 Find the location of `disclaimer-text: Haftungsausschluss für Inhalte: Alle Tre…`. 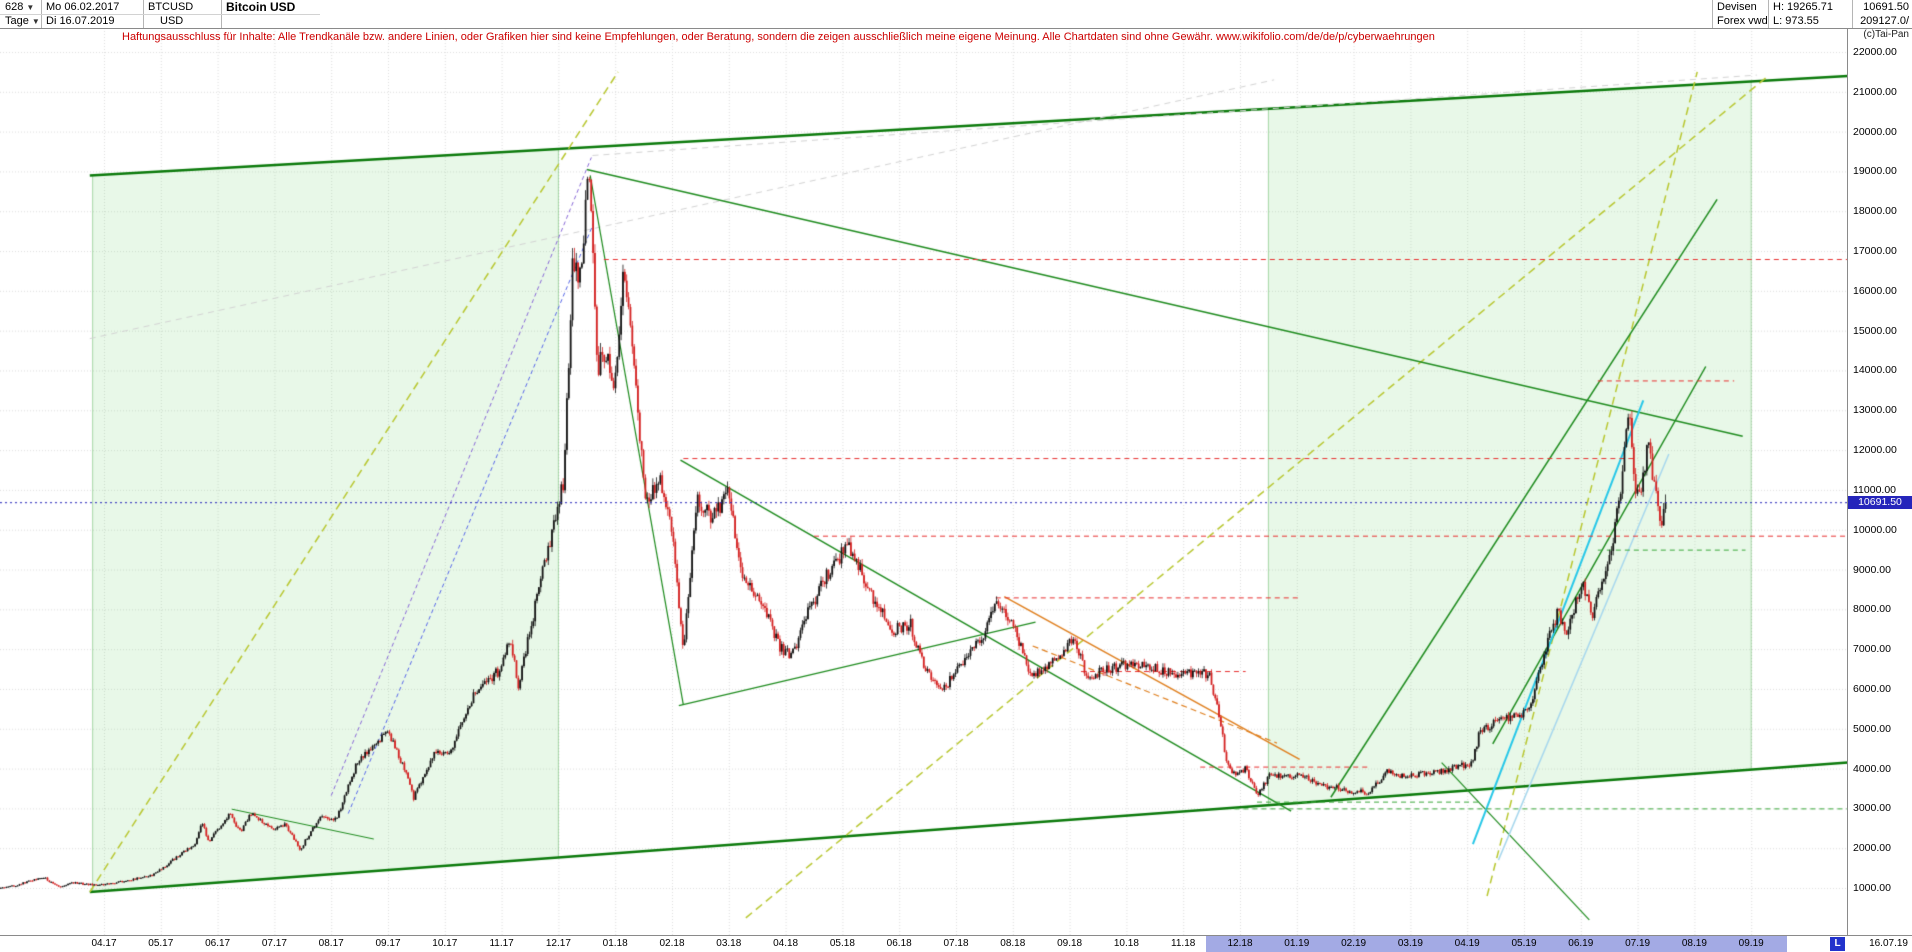

disclaimer-text: Haftungsausschluss für Inhalte: Alle Tre… is located at coordinates (778, 37).